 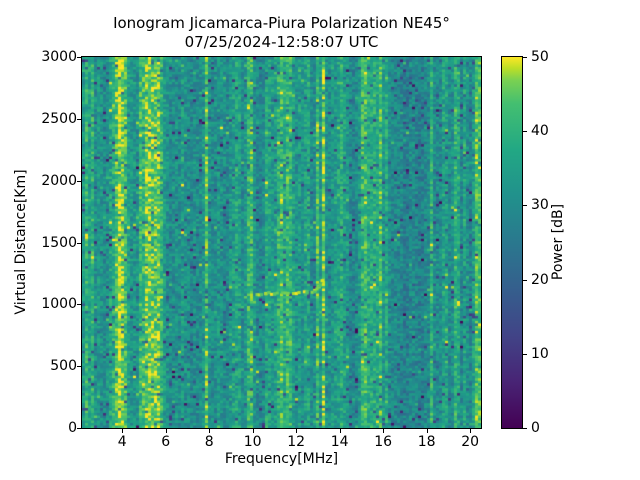 What do you see at coordinates (558, 242) in the screenshot?
I see `colorbar-label: Power [dB]` at bounding box center [558, 242].